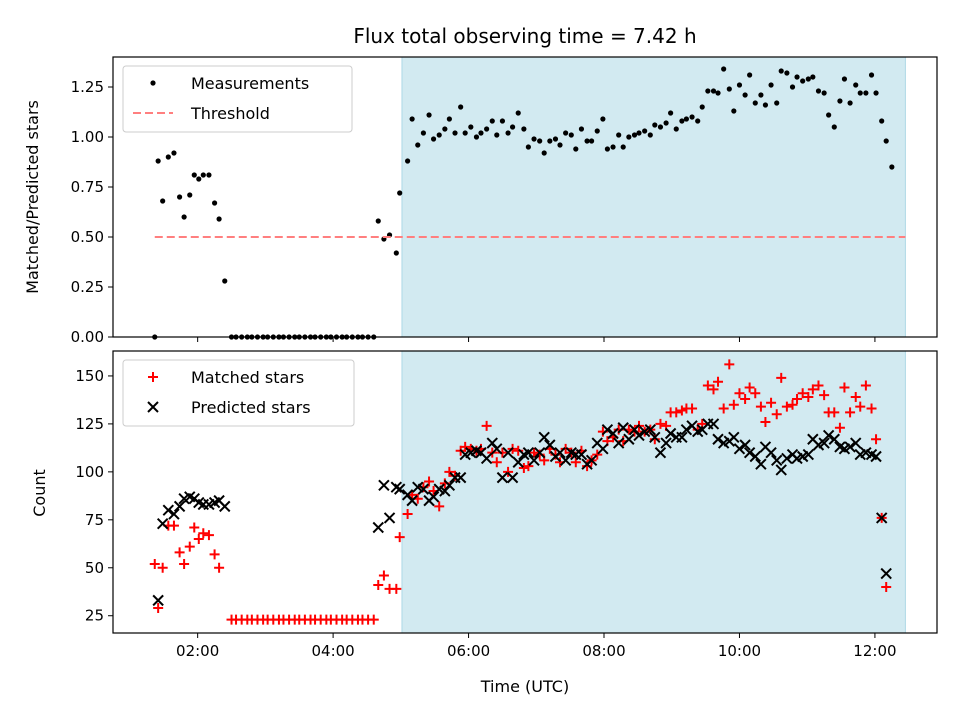  Describe the element at coordinates (524, 36) in the screenshot. I see `chart-title: Flux total observing time = 7.42 h` at that location.